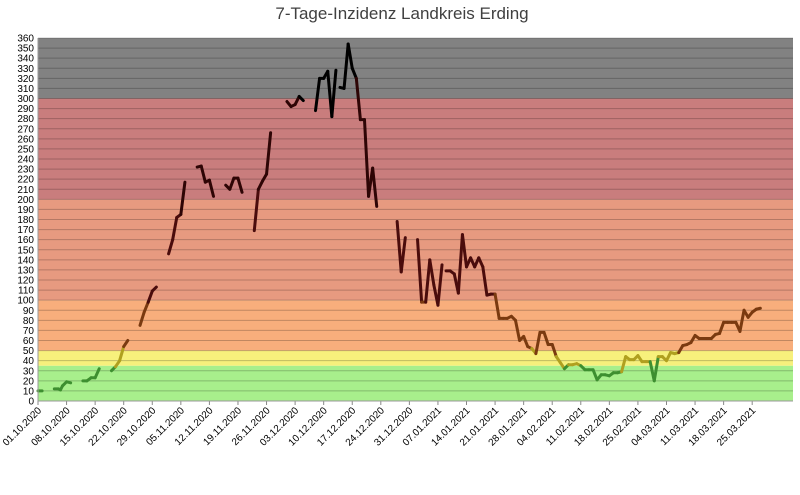  What do you see at coordinates (29, 321) in the screenshot?
I see `y-tick-label: 80` at bounding box center [29, 321].